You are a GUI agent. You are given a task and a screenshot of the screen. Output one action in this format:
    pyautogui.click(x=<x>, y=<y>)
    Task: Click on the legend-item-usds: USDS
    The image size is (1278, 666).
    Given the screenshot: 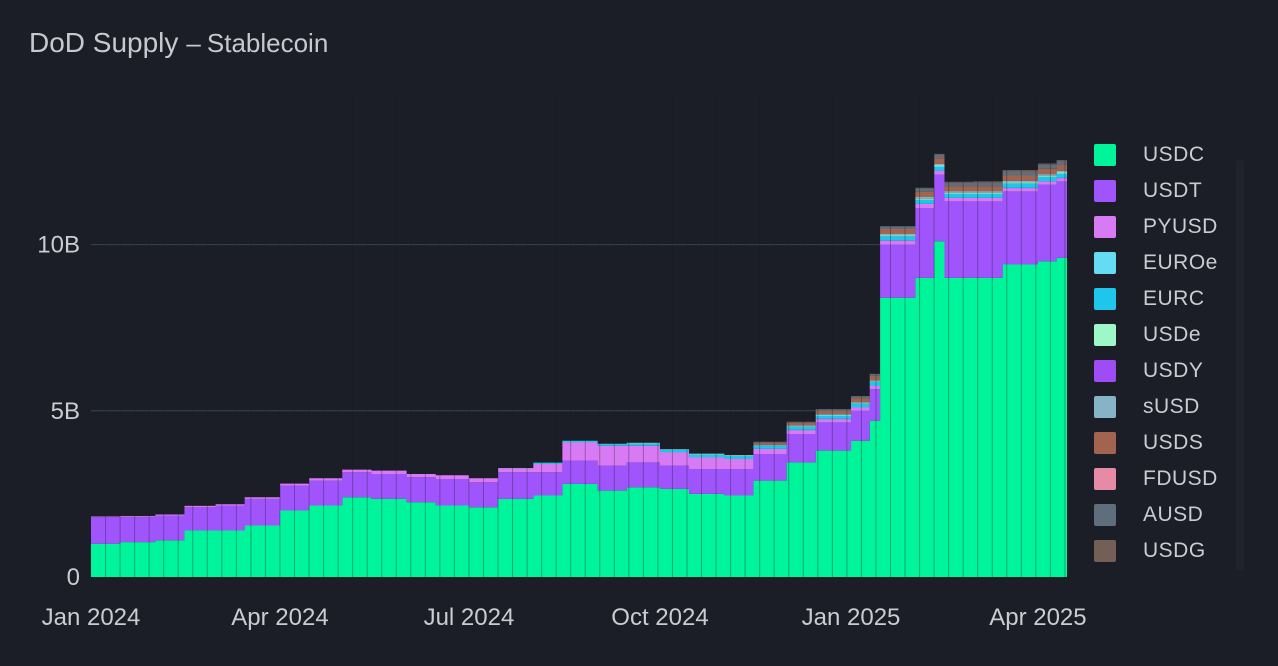 What is the action you would take?
    pyautogui.click(x=1167, y=443)
    